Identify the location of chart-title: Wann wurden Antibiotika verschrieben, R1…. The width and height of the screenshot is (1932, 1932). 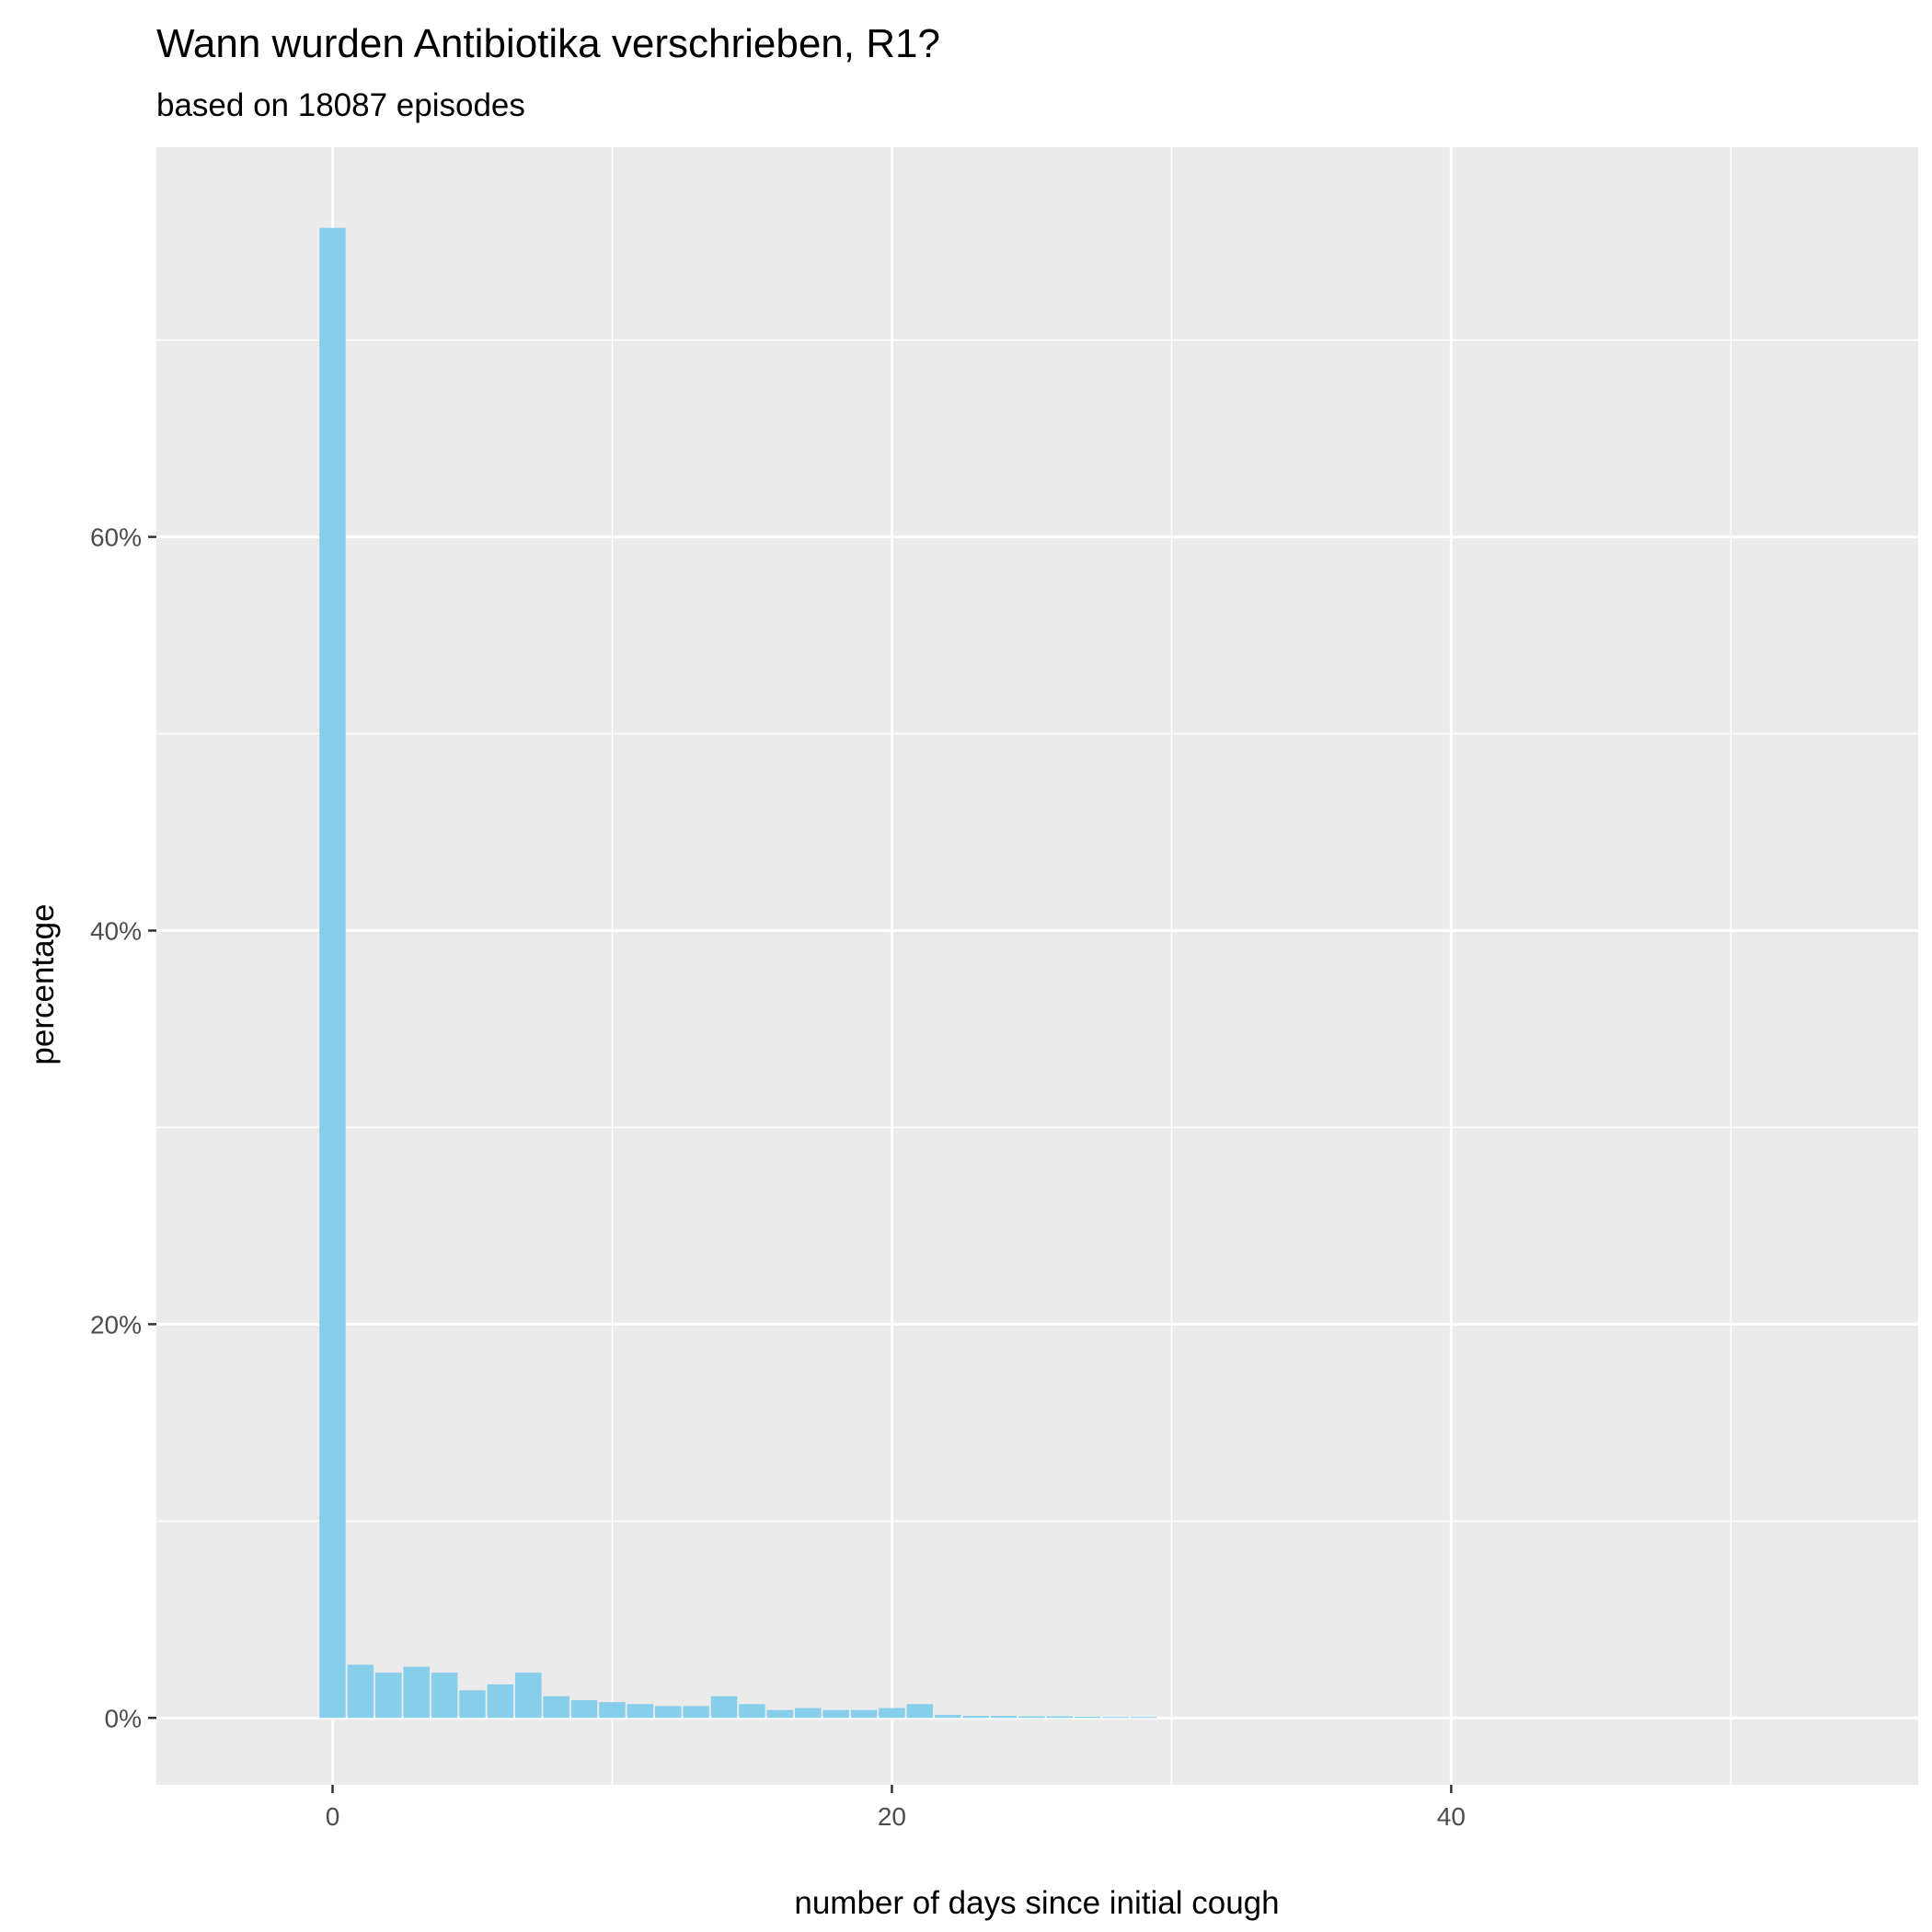
(548, 43).